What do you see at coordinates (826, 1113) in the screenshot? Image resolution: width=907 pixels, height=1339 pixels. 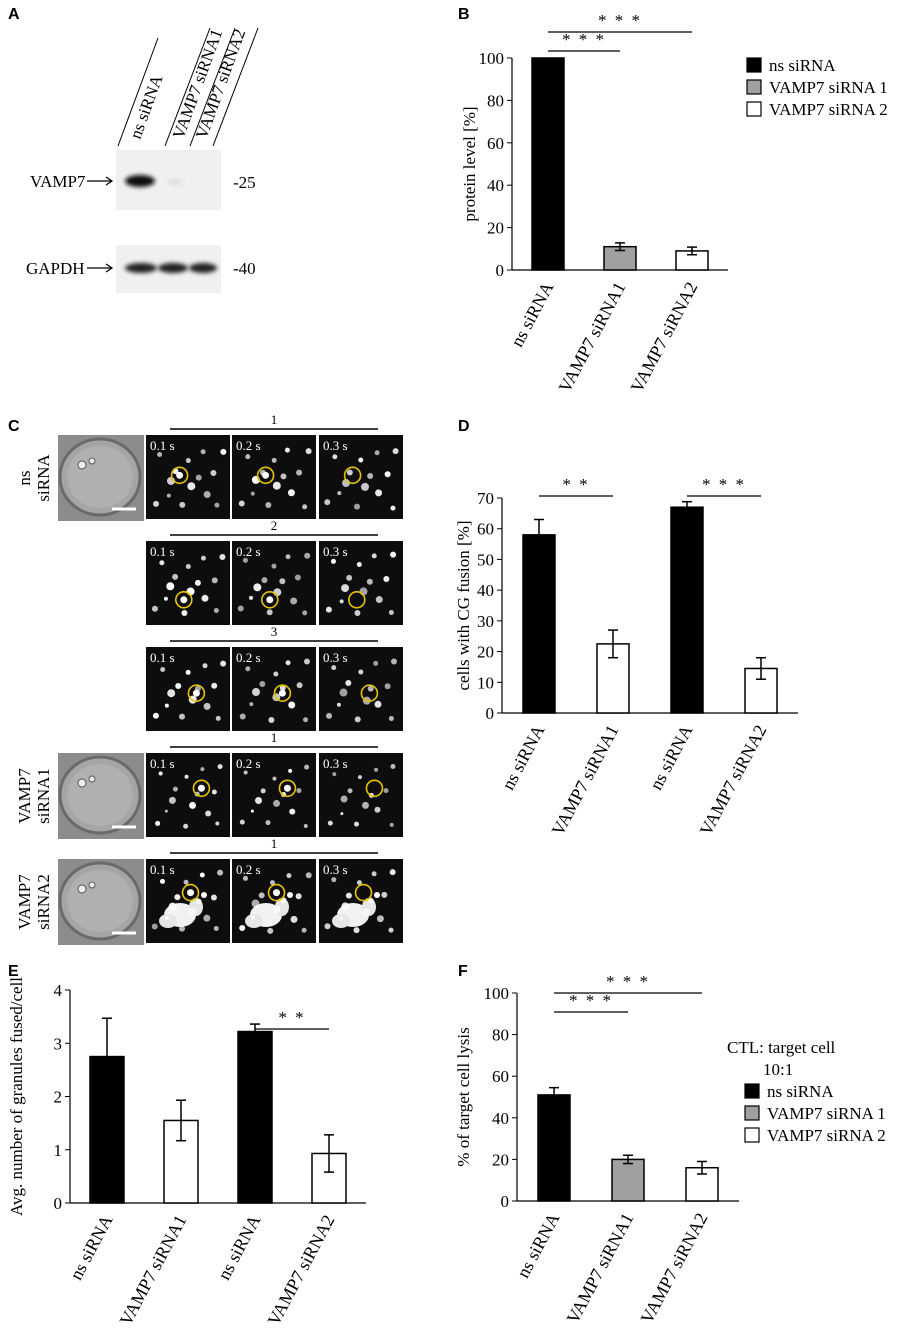 I see `legend-entry: VAMP7 siRNA 1` at bounding box center [826, 1113].